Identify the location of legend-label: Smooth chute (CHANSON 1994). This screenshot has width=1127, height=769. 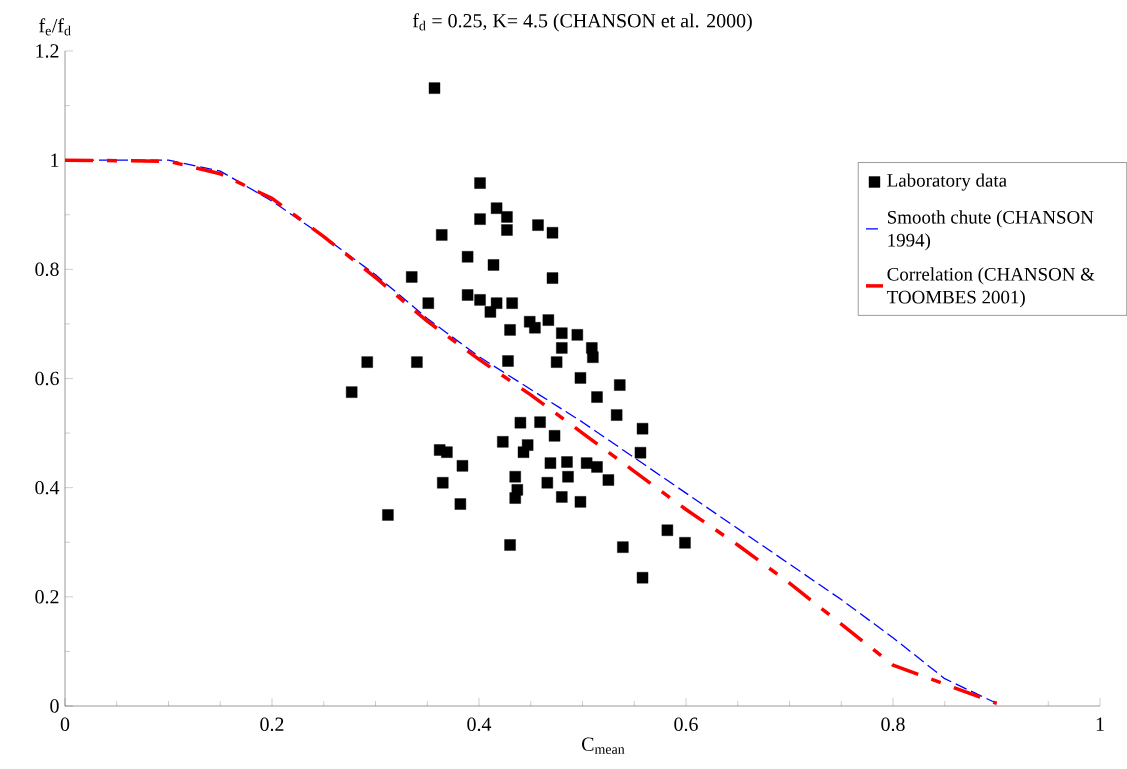
(990, 230).